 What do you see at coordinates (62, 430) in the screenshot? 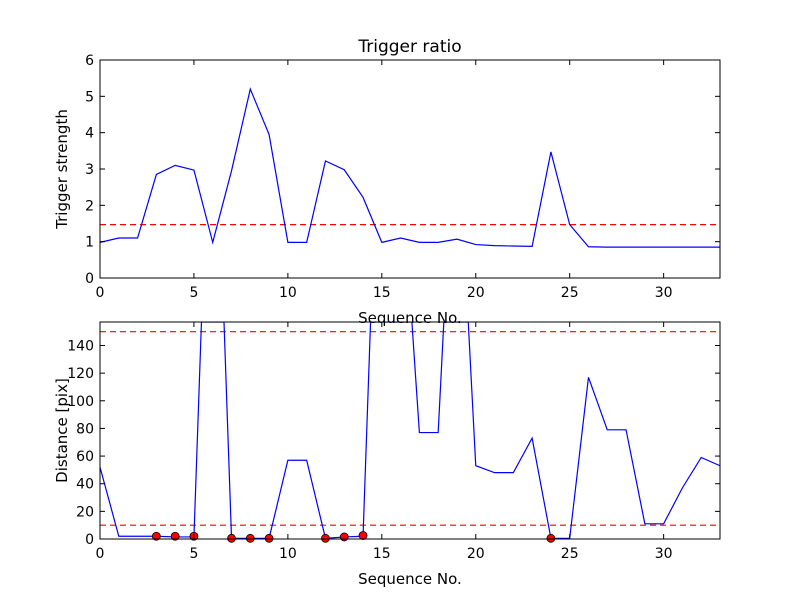
I see `chart-2-y-axis-label: Distance [pix]` at bounding box center [62, 430].